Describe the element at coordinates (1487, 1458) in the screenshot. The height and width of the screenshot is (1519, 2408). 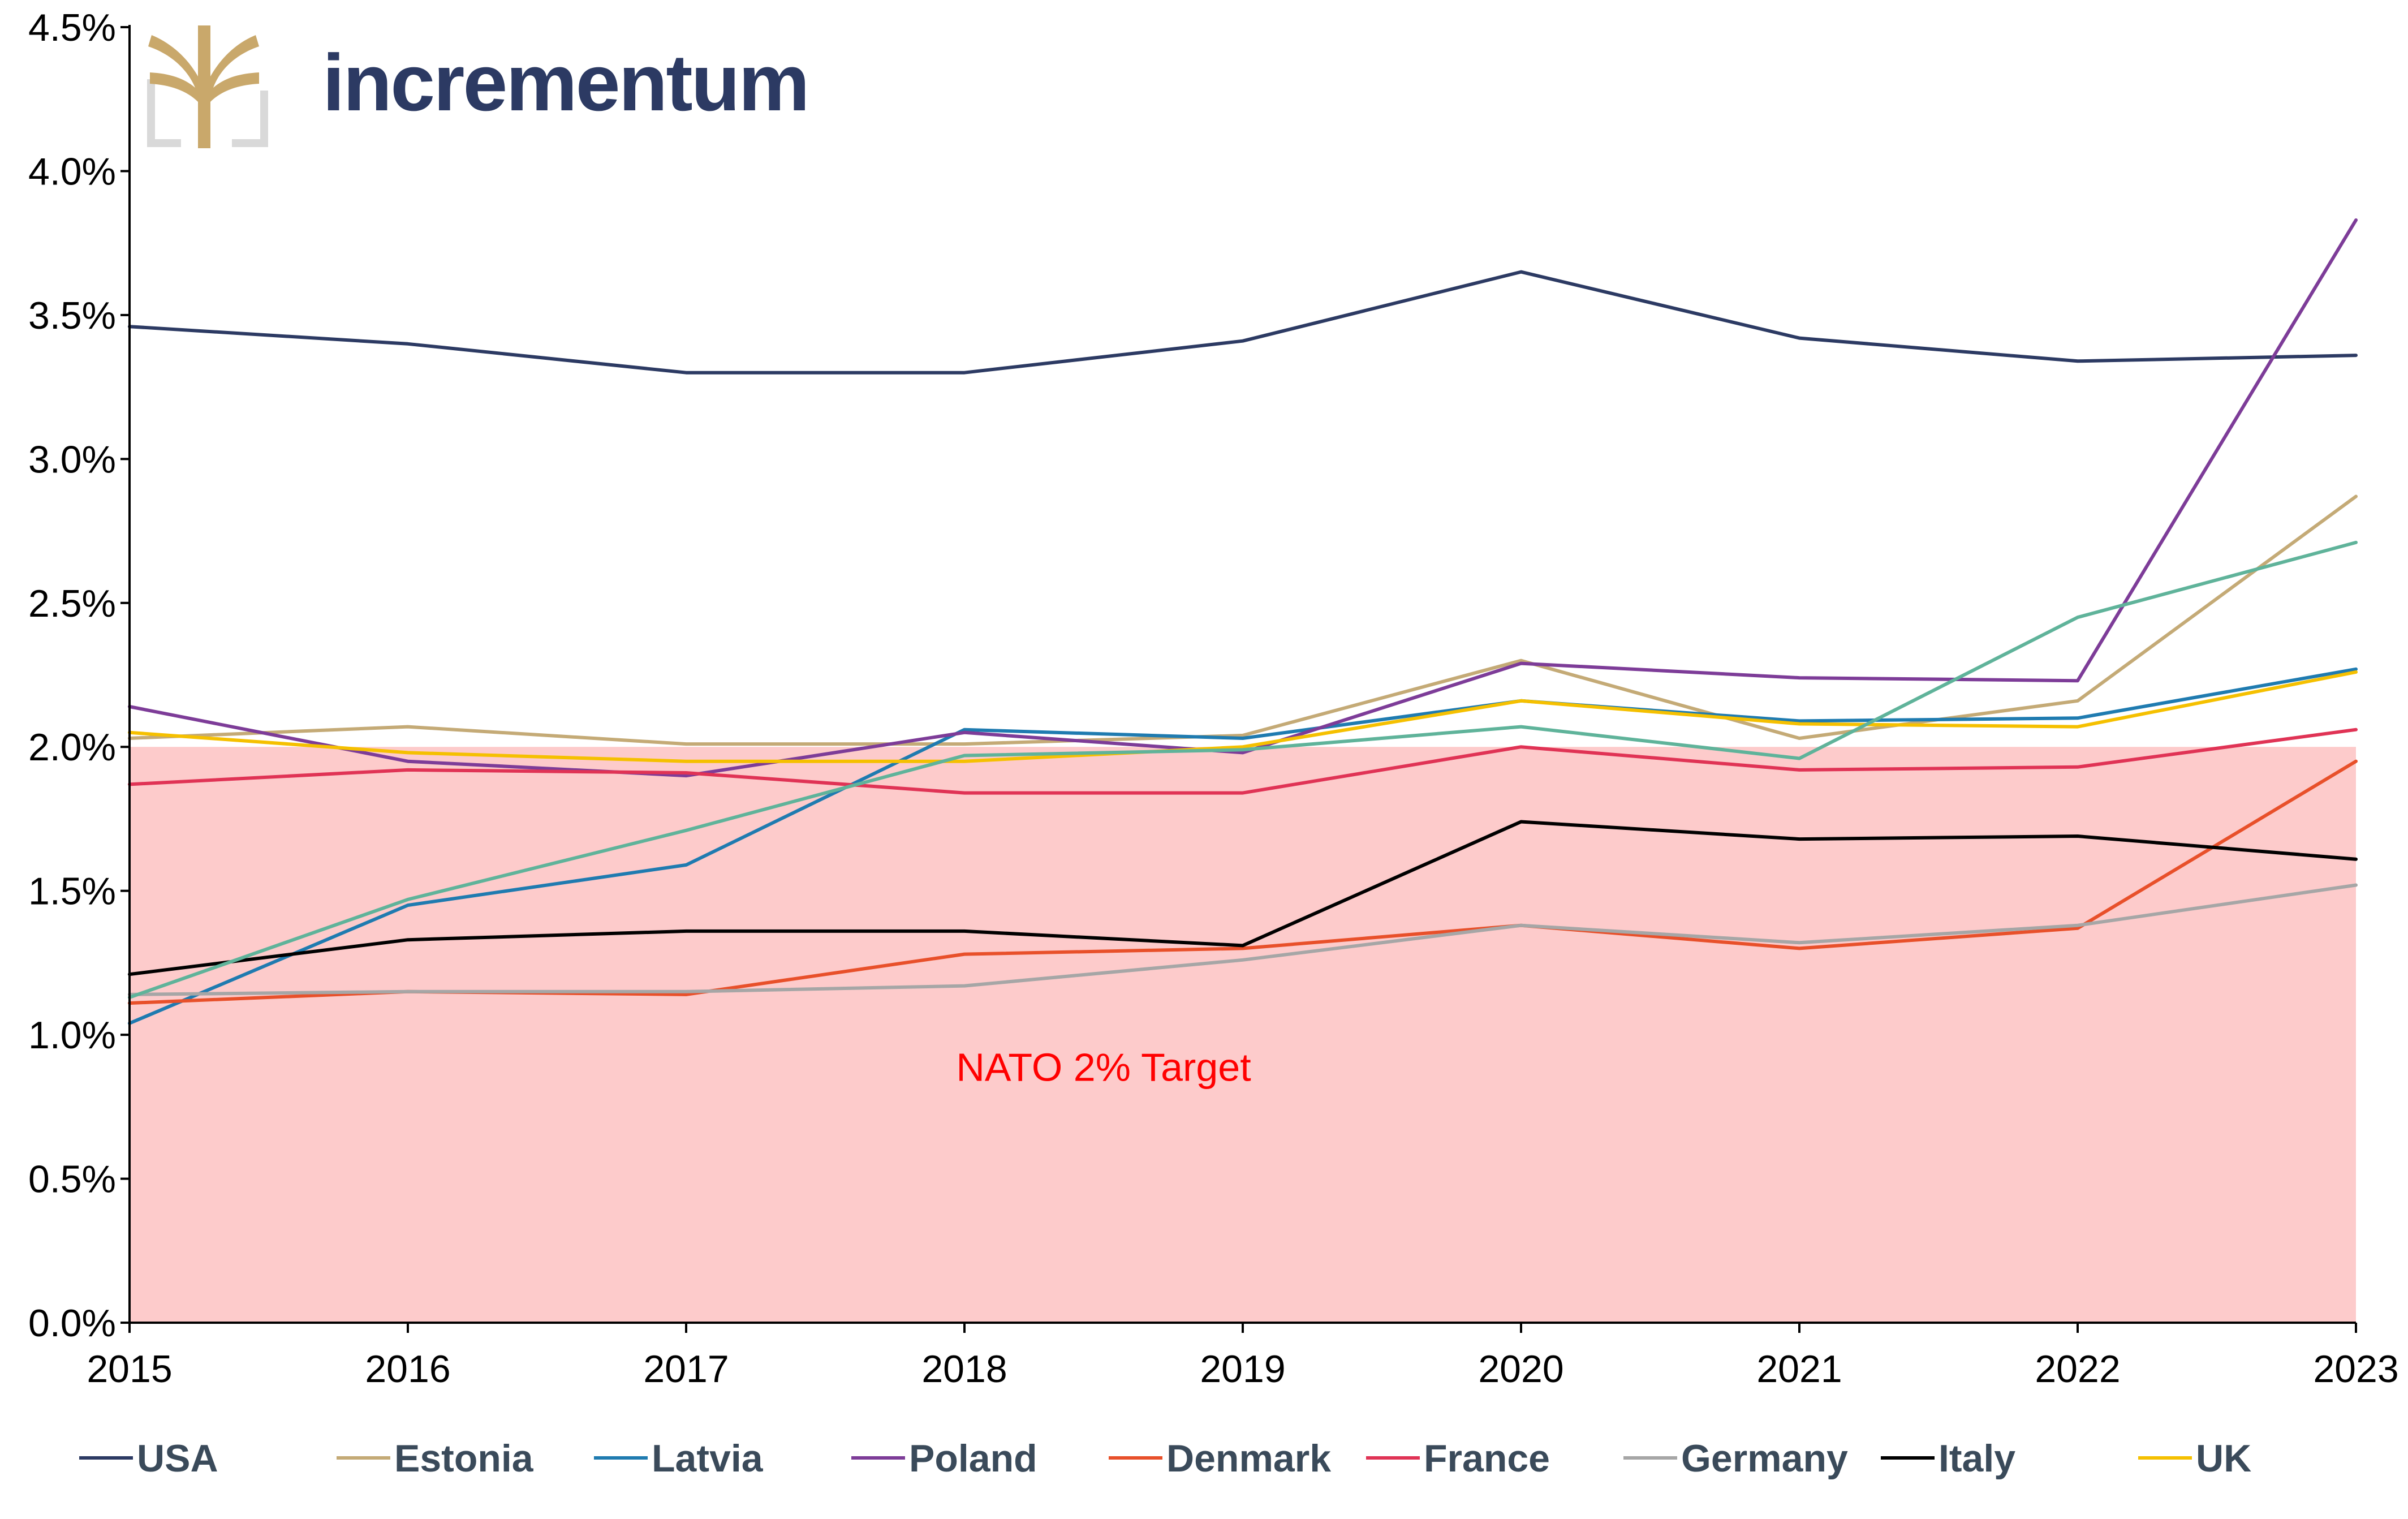
I see `legend-label-france: France` at that location.